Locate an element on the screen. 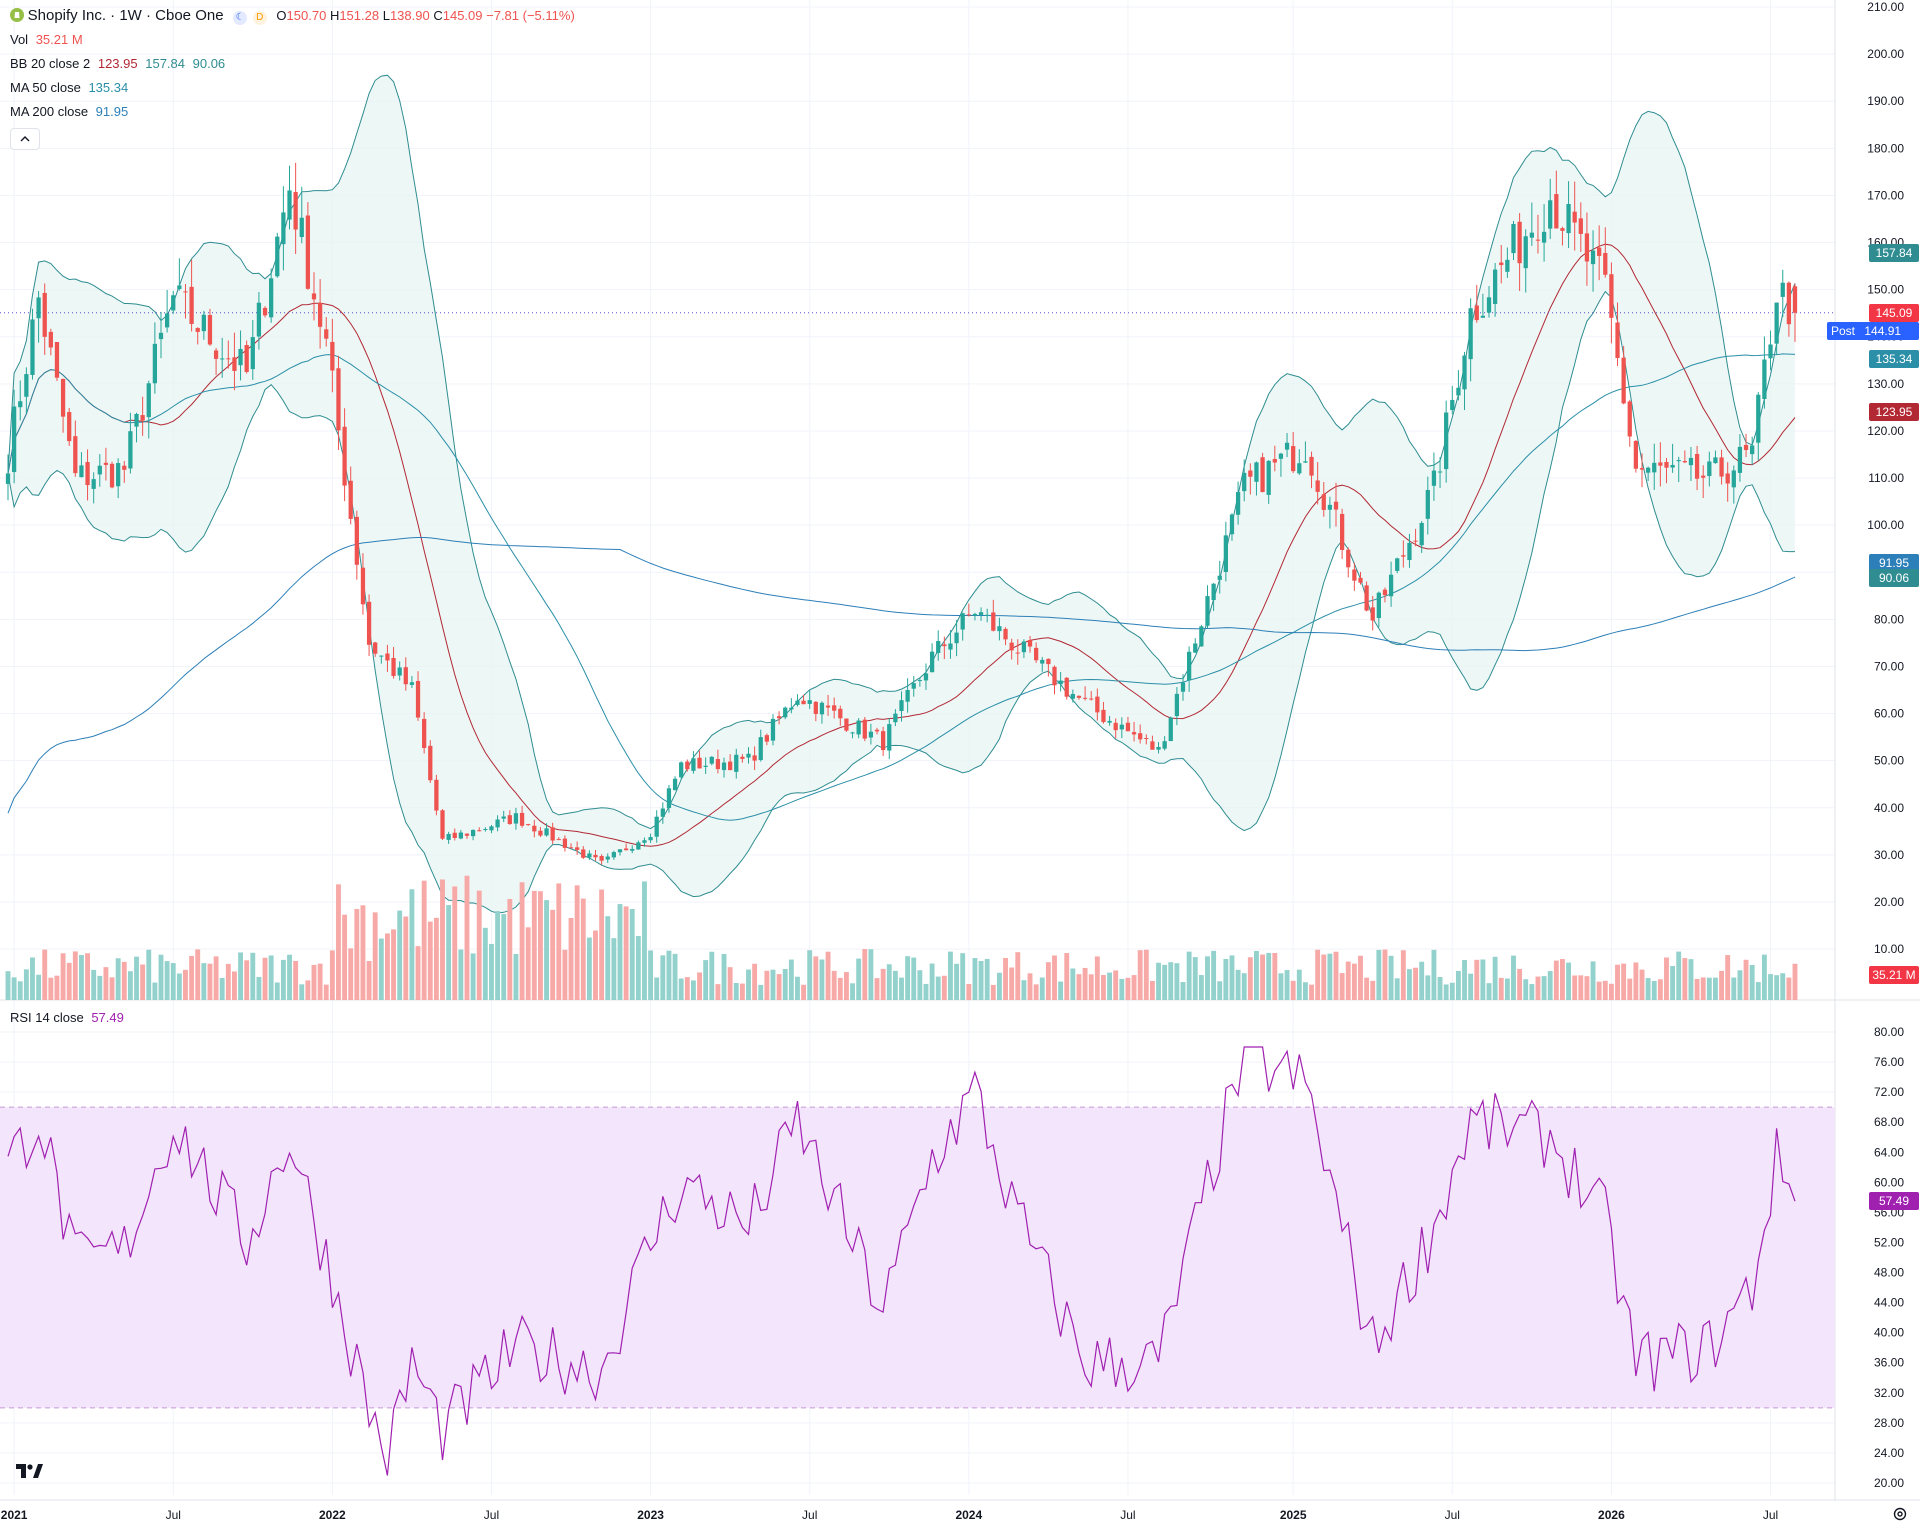 The height and width of the screenshot is (1530, 1920). volume-value: 35.21 M is located at coordinates (59, 39).